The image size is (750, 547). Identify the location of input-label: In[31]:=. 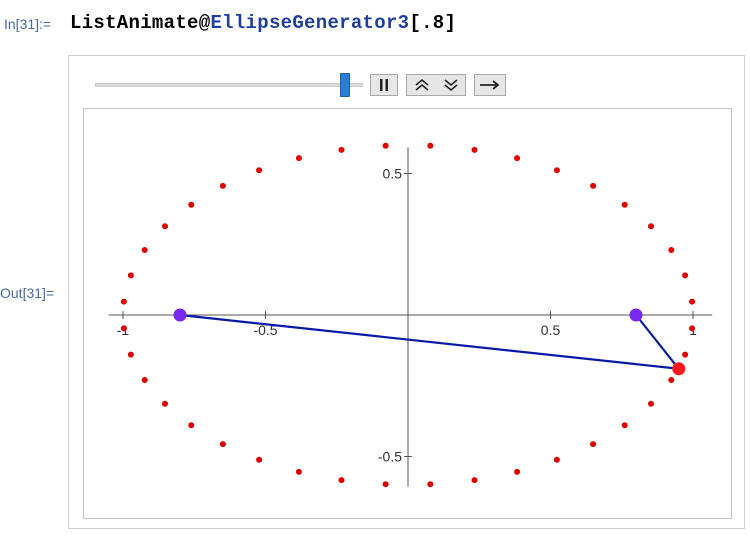
(28, 24).